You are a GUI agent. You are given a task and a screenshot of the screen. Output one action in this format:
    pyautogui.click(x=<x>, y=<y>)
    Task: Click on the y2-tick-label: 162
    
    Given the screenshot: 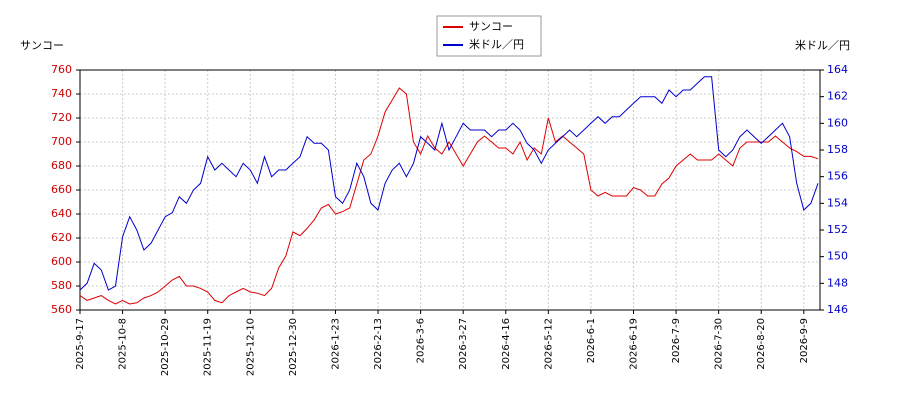 What is the action you would take?
    pyautogui.click(x=837, y=96)
    